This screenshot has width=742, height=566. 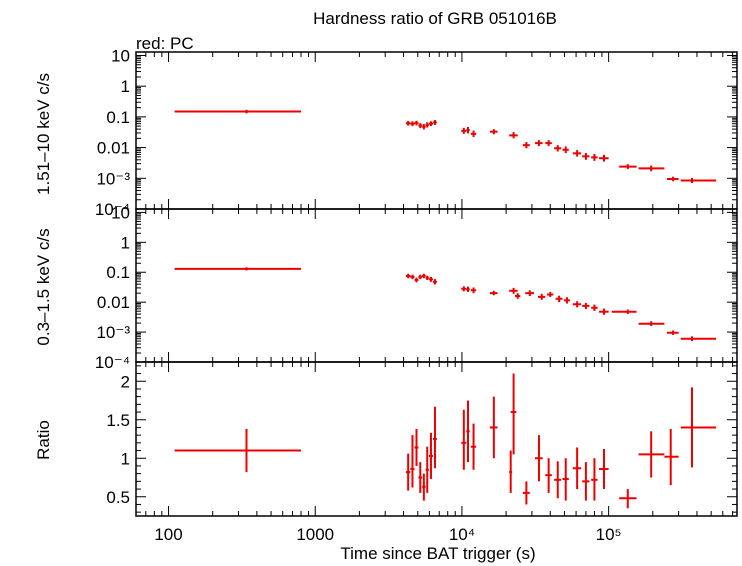 I want to click on panel-1-y-tick-label: 1, so click(x=125, y=86).